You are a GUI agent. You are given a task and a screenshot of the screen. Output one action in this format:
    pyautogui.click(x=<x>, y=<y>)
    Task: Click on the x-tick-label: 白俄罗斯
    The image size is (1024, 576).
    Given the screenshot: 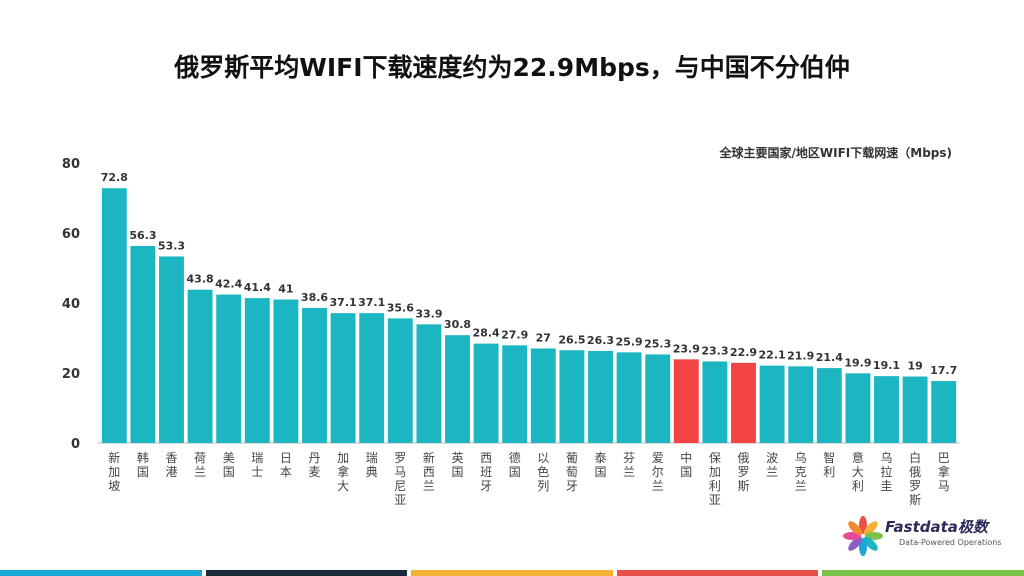 What is the action you would take?
    pyautogui.click(x=915, y=478)
    